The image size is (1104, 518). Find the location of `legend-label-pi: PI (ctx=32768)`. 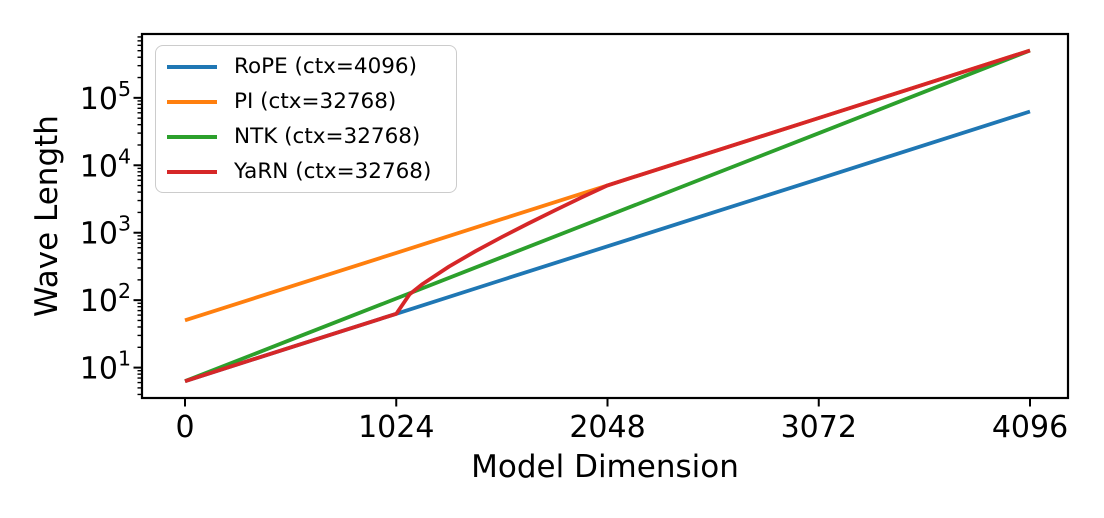

legend-label-pi: PI (ctx=32768) is located at coordinates (315, 101).